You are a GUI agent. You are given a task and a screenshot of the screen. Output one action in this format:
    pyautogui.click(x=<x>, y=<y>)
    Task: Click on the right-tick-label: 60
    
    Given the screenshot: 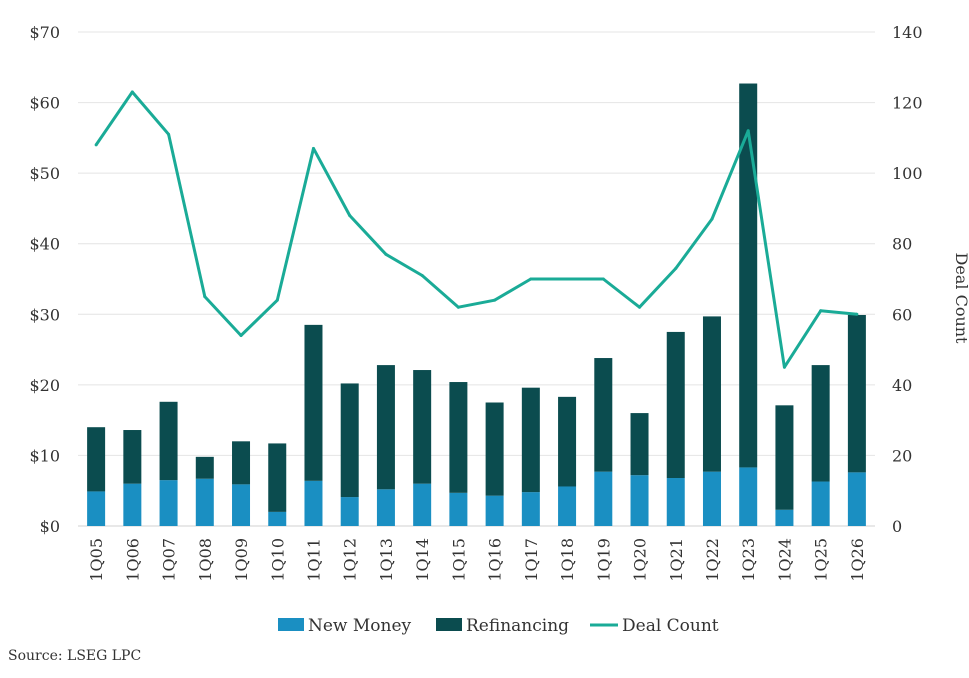 What is the action you would take?
    pyautogui.click(x=902, y=314)
    